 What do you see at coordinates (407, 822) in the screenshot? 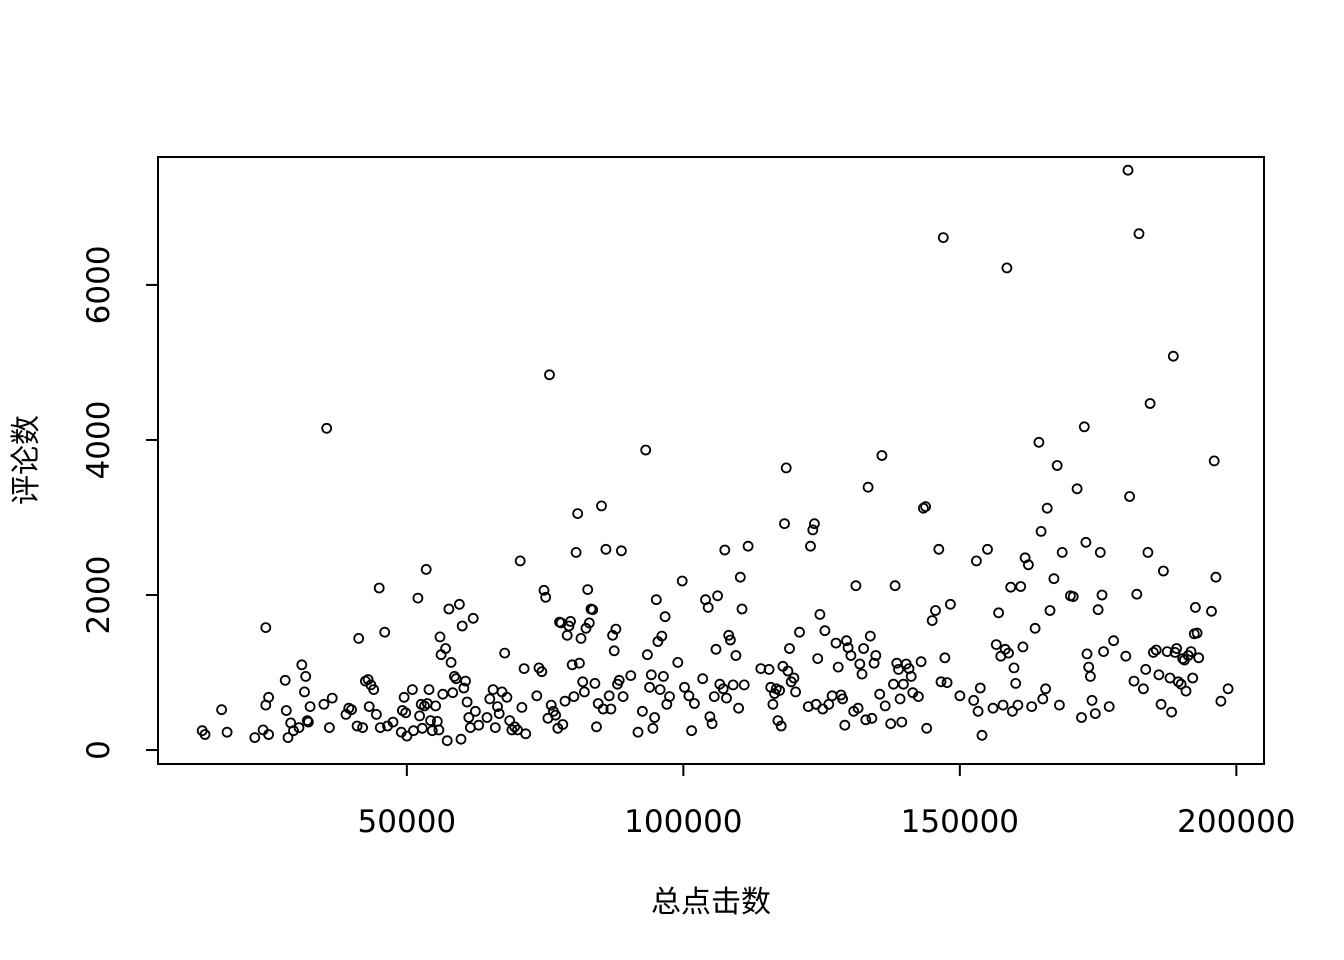
I see `x-tick-label: 50000` at bounding box center [407, 822].